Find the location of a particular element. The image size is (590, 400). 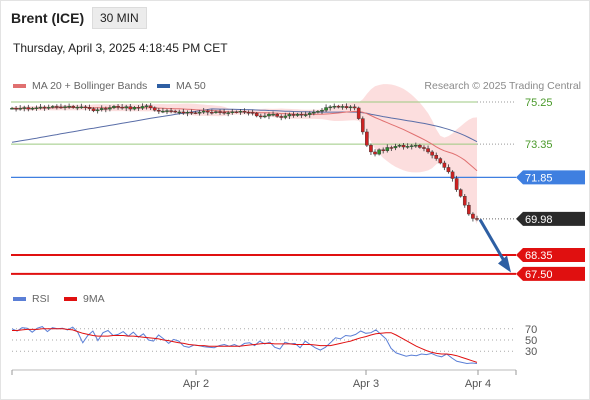

legend-ma50: MA 50 is located at coordinates (181, 86).